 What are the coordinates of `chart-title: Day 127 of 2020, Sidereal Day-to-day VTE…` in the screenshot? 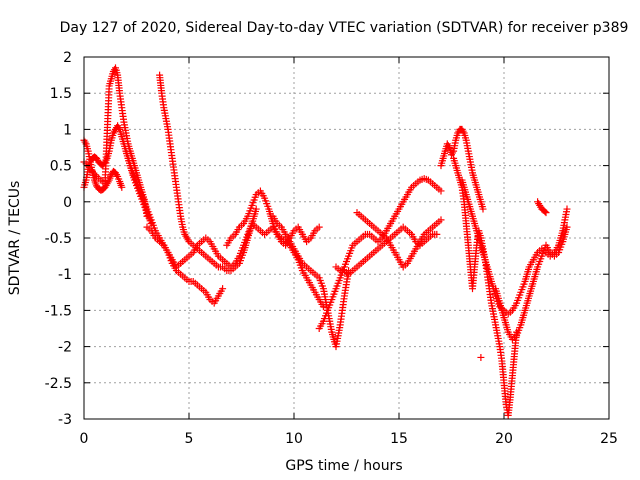 It's located at (344, 28).